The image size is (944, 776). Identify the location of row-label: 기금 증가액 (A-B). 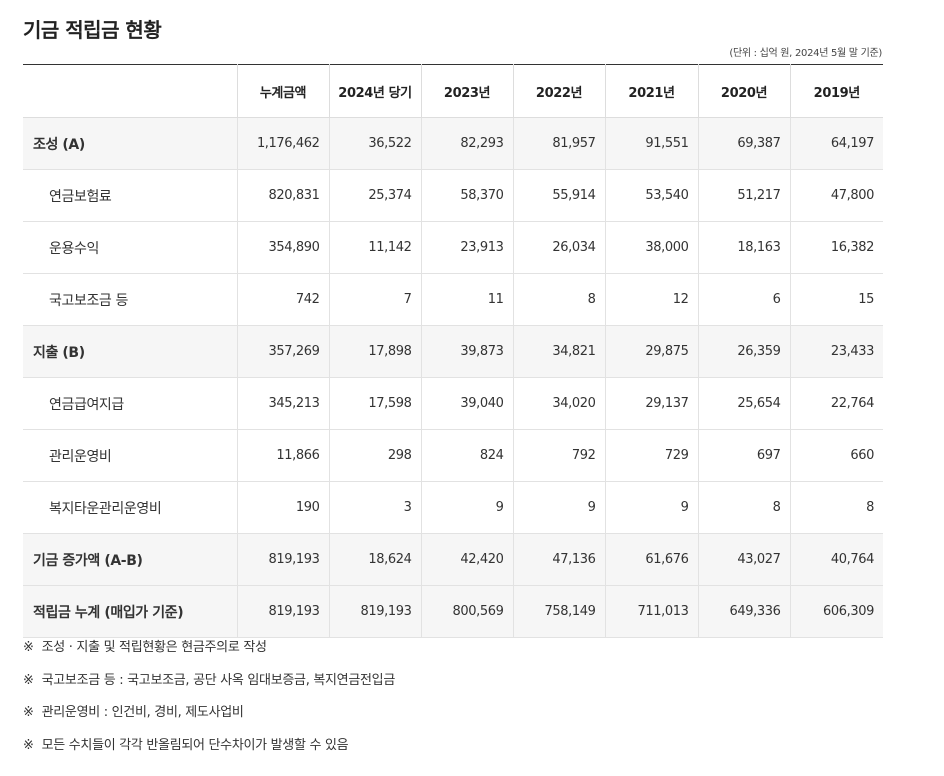
(130, 559).